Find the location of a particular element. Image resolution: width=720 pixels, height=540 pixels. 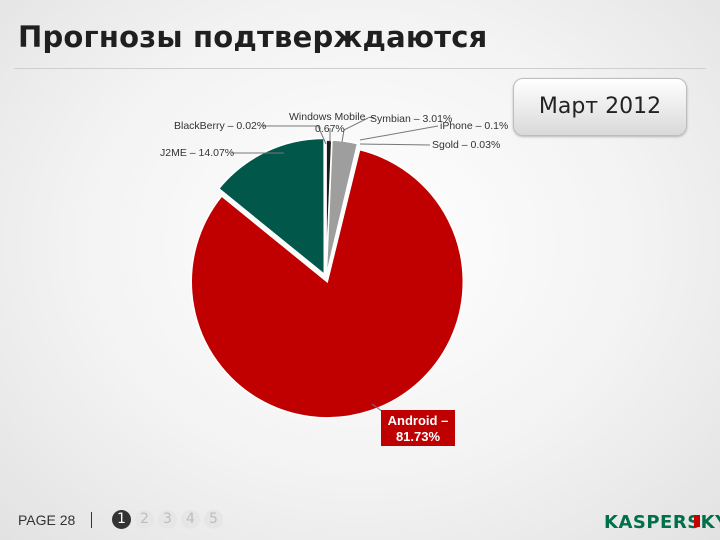

label-symbian: Symbian – 3.01% is located at coordinates (411, 119).